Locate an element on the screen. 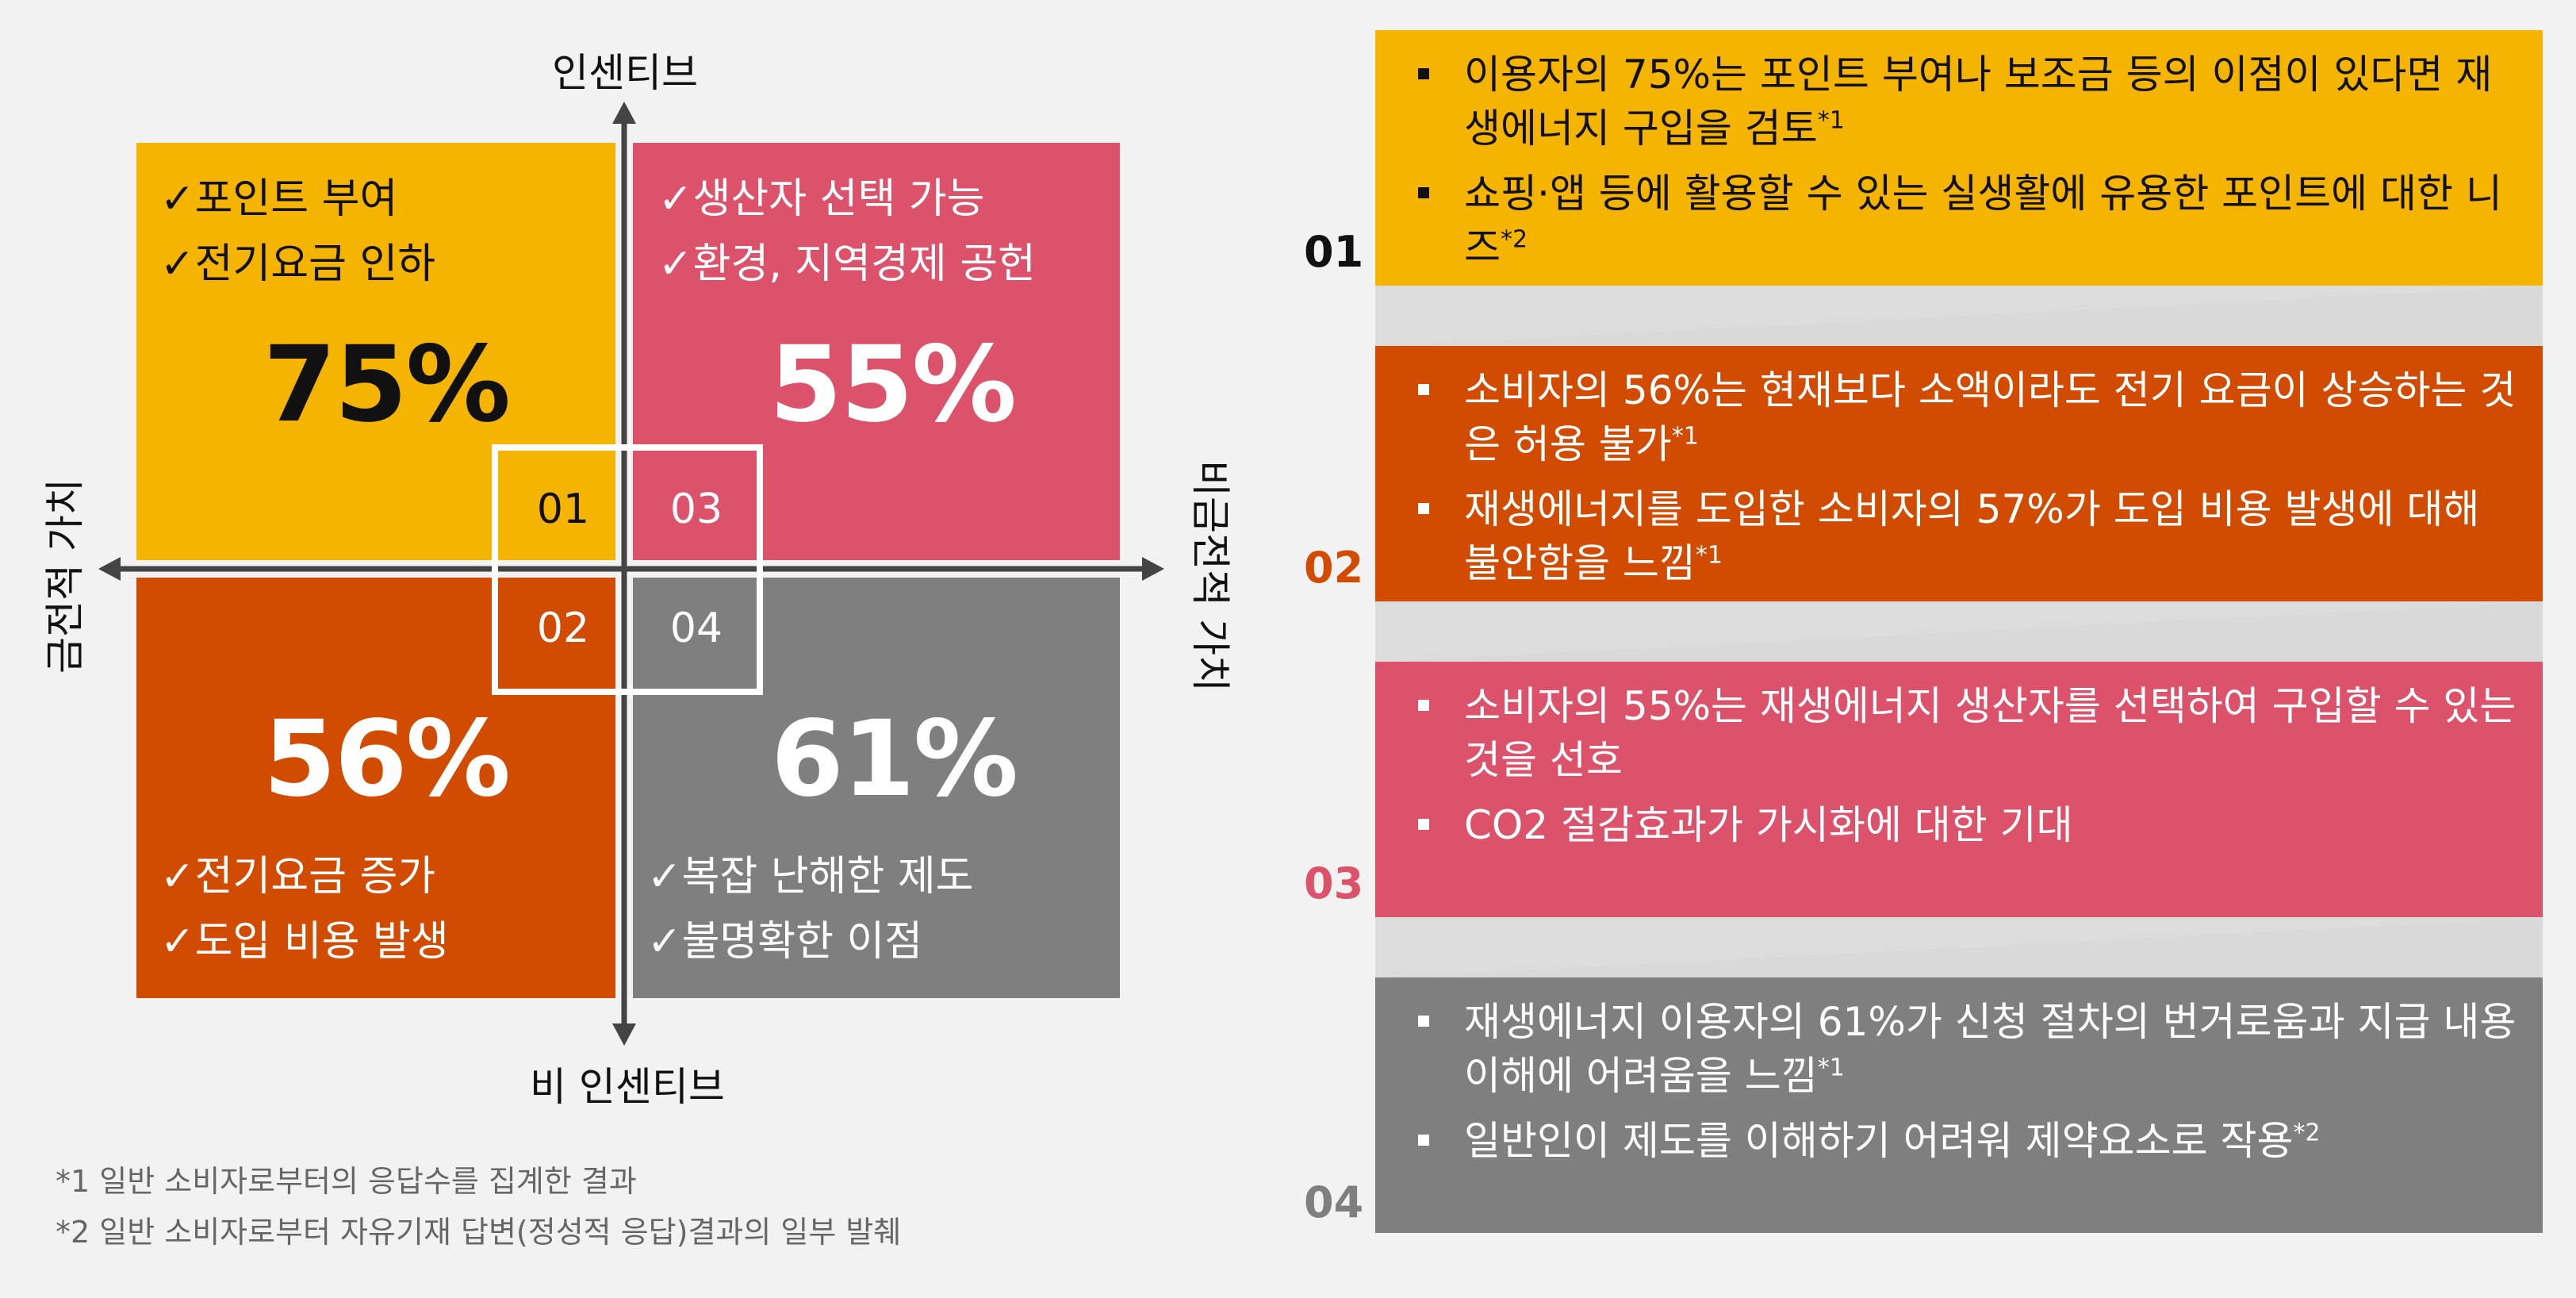  quadrant-02-number: 02 is located at coordinates (563, 628).